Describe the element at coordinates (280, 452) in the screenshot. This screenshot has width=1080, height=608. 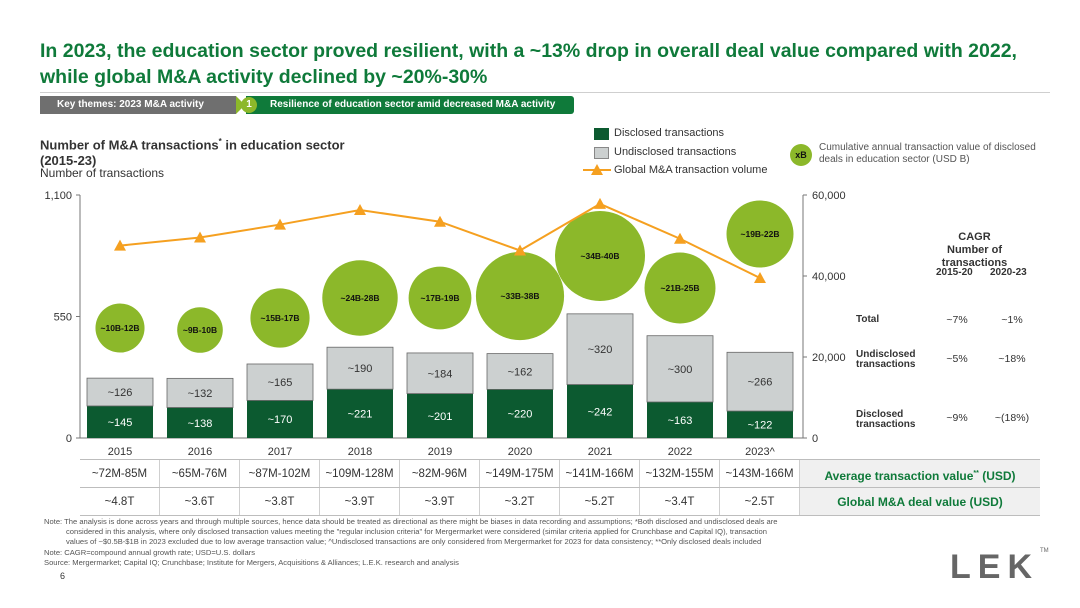
I see `x-tick-label: 2017` at that location.